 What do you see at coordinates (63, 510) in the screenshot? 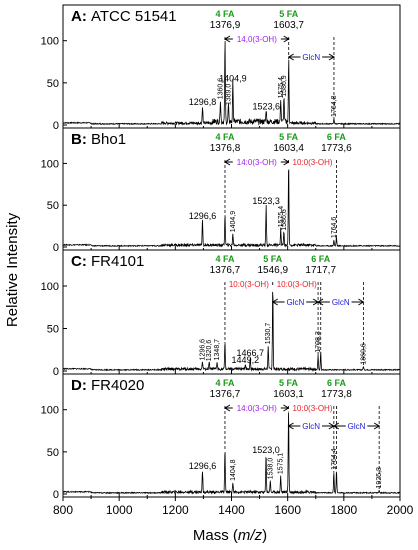
I see `x-tick-label: 800` at bounding box center [63, 510].